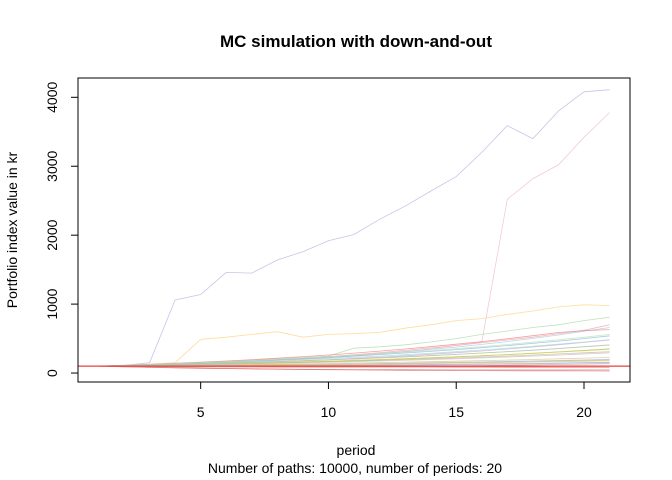 Image resolution: width=672 pixels, height=480 pixels. What do you see at coordinates (201, 412) in the screenshot?
I see `x-tick-label: 5` at bounding box center [201, 412].